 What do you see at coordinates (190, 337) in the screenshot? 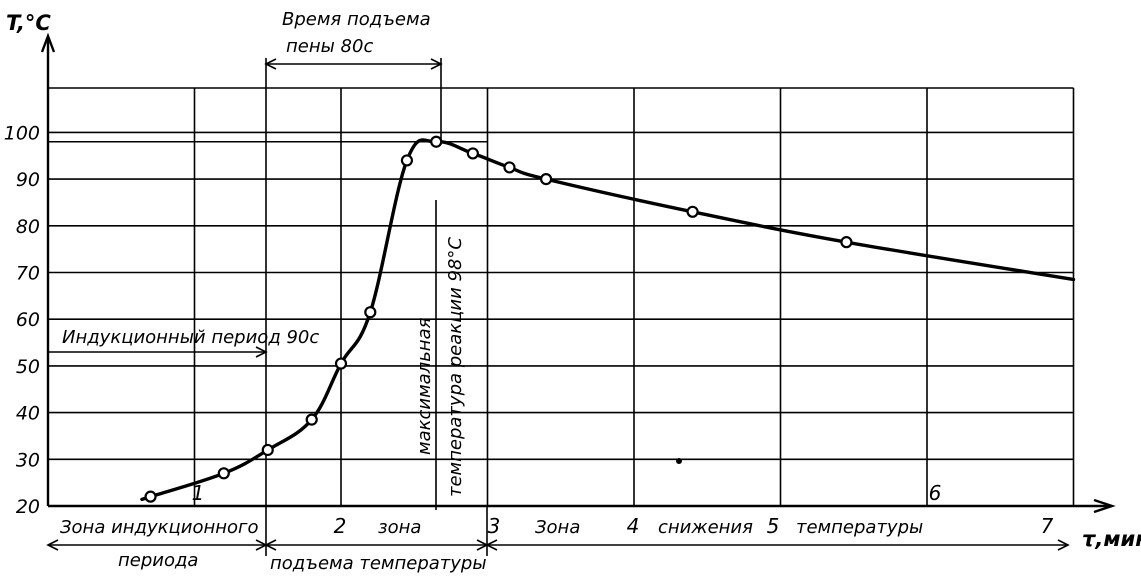
I see `induction-period-label: Индукционный период 90с` at bounding box center [190, 337].